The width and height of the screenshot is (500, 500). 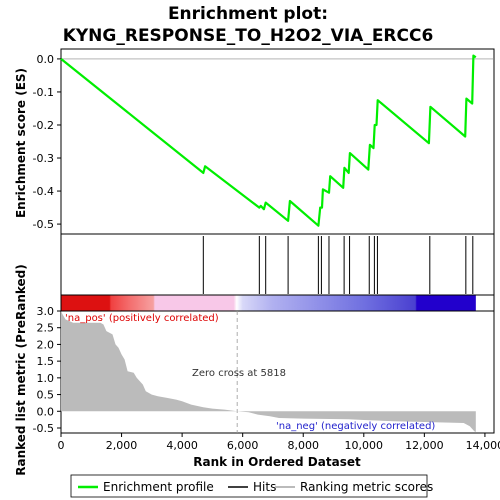 What do you see at coordinates (142, 318) in the screenshot?
I see `pos-correlated-label: 'na_pos' (positively correlated)` at bounding box center [142, 318].